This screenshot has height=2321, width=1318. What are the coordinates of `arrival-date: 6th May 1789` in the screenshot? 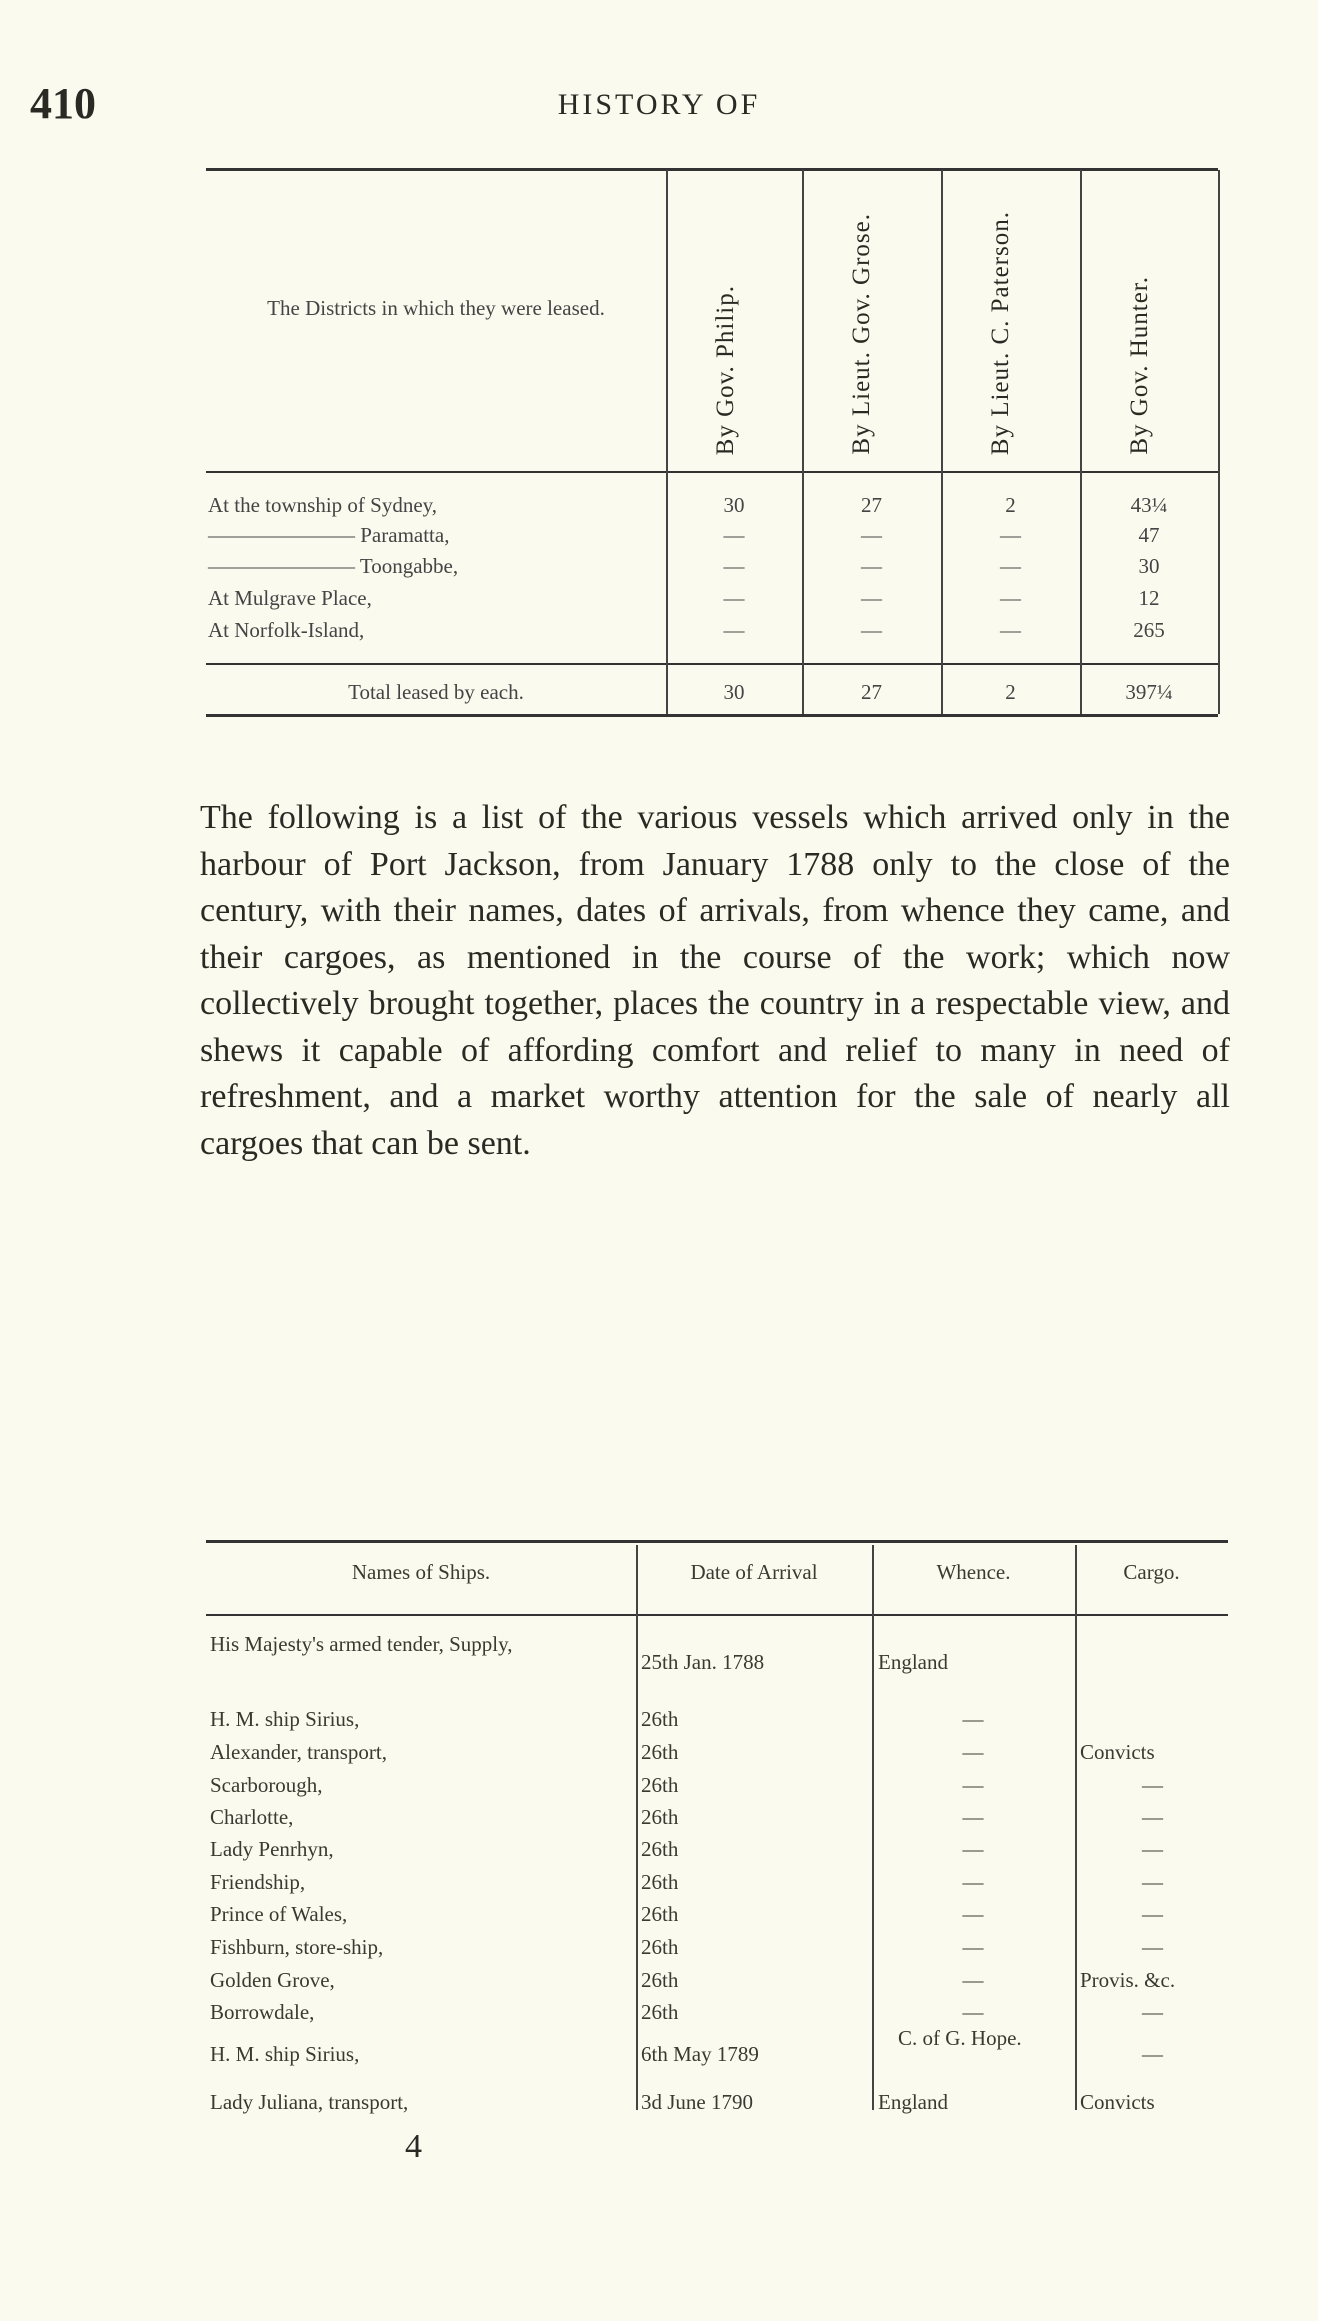 It's located at (700, 2054).